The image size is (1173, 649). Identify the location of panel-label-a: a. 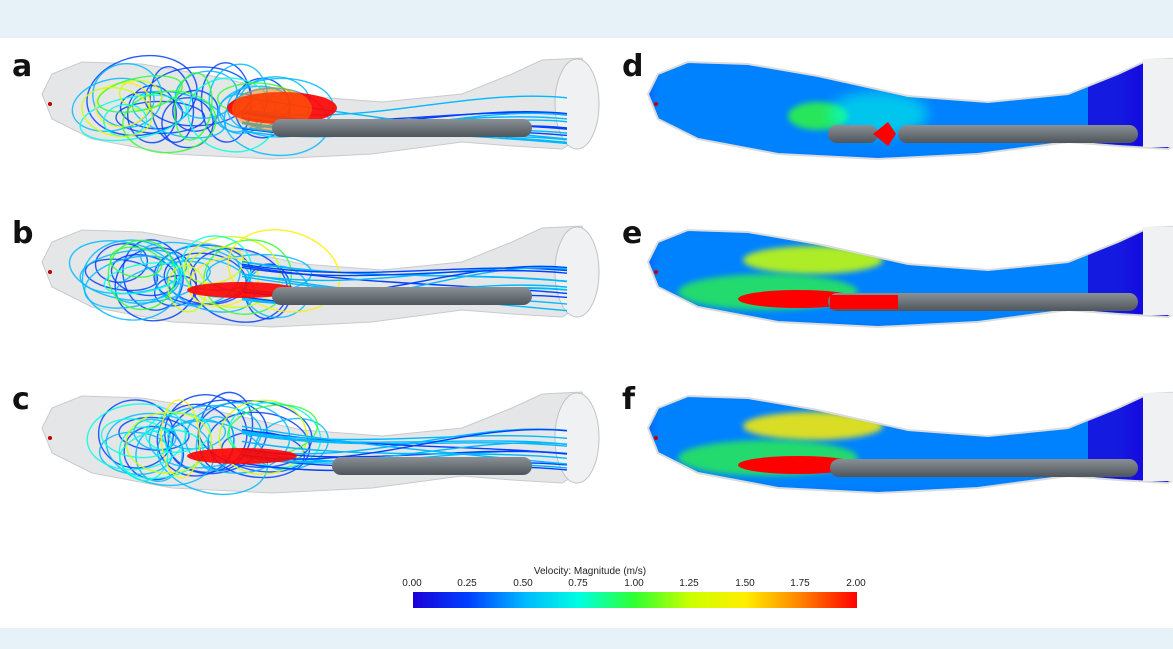
(22, 66).